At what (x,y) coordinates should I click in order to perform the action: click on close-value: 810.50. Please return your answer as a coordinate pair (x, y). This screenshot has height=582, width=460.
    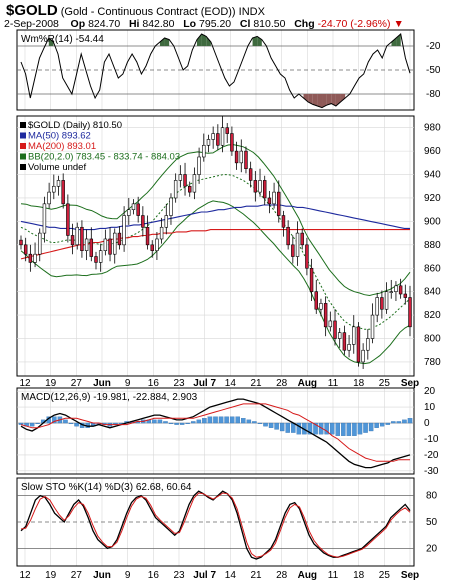
    Looking at the image, I should click on (269, 24).